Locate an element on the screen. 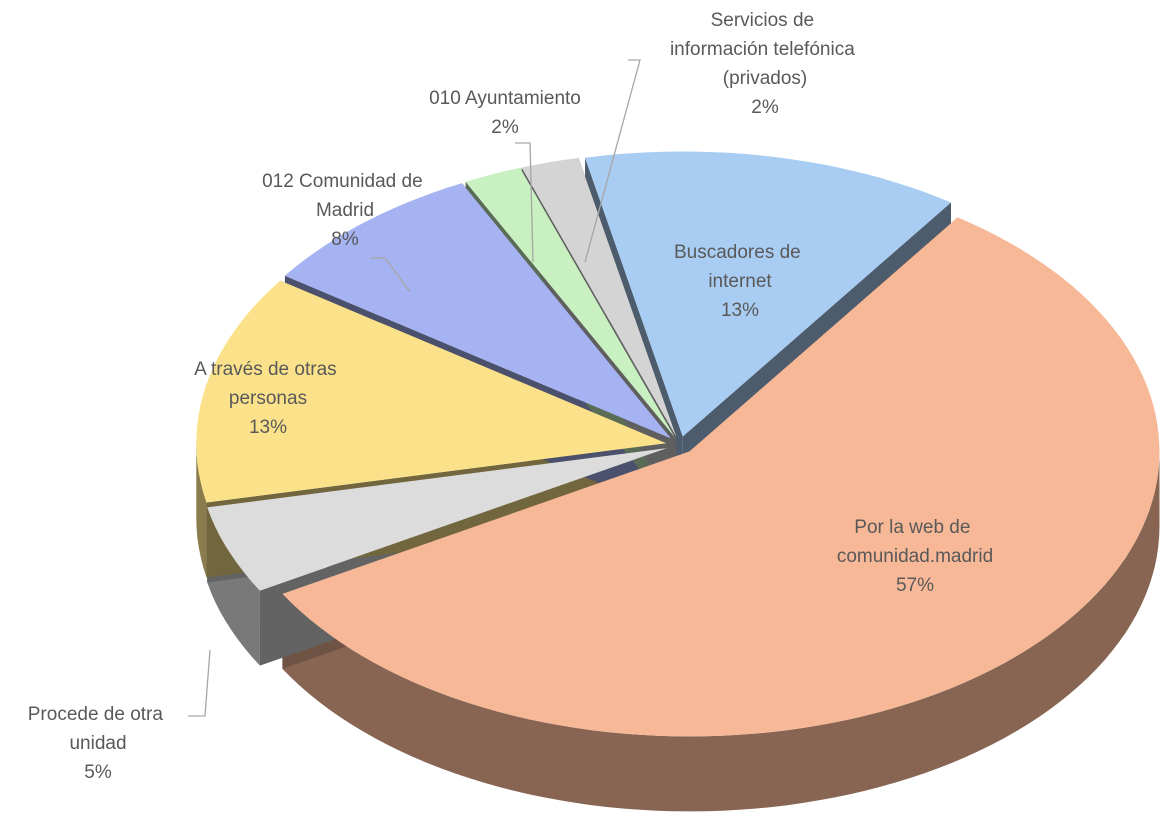  data-label-category: Procede de otra unidad is located at coordinates (98, 729).